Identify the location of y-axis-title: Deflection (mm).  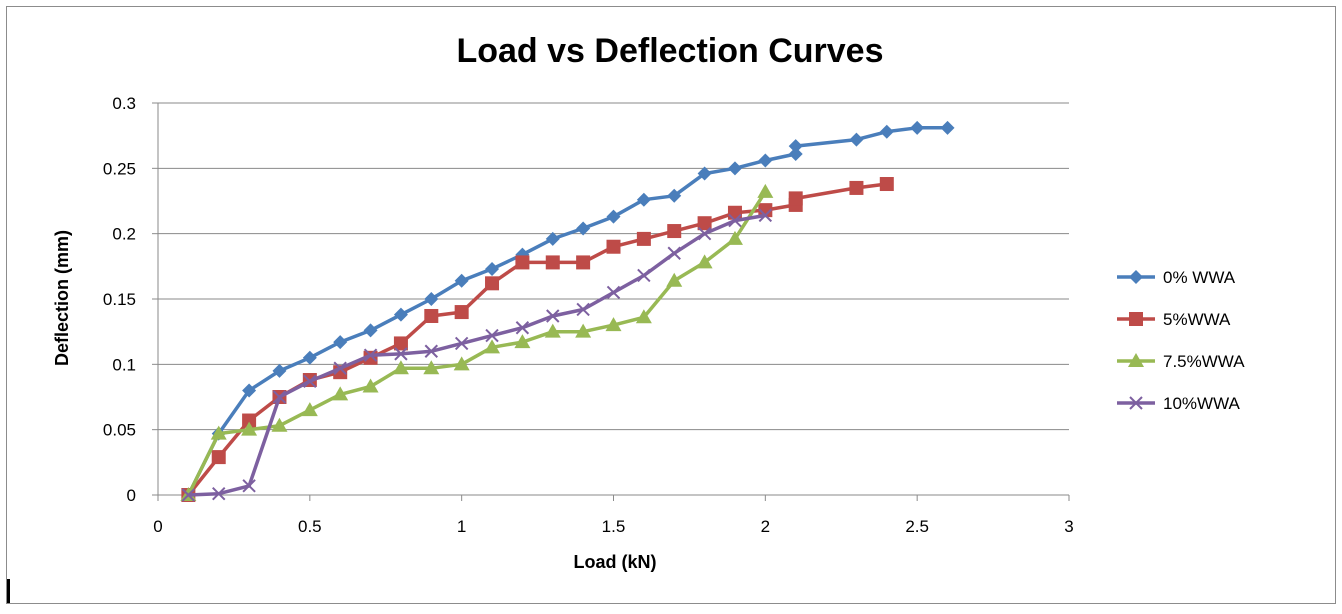
(62, 298).